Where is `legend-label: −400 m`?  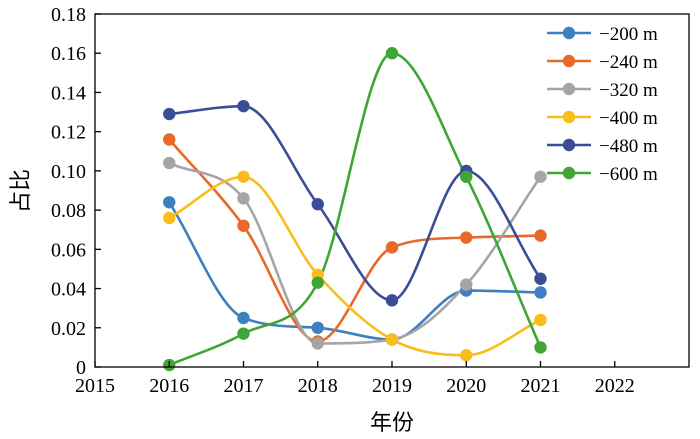 legend-label: −400 m is located at coordinates (628, 118).